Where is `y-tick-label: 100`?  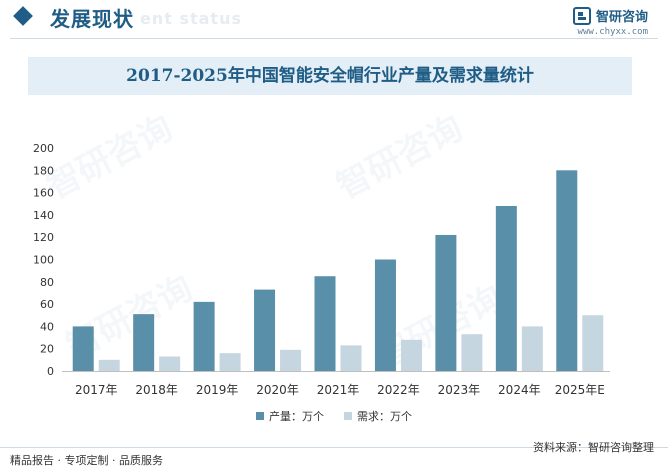
y-tick-label: 100 is located at coordinates (43, 260).